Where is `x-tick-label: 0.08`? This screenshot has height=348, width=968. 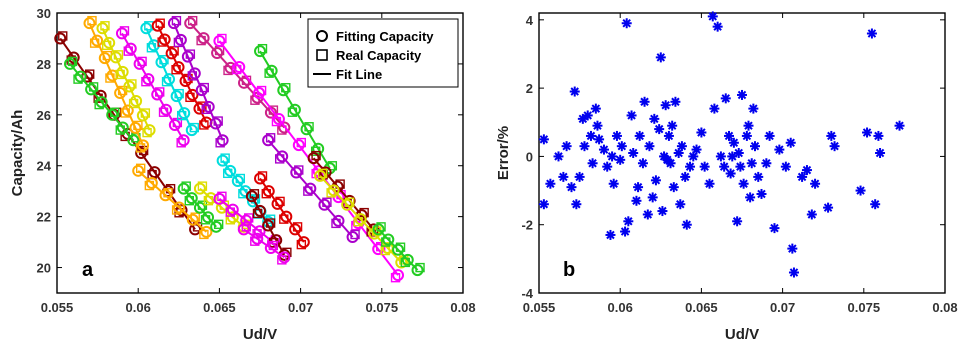
x-tick-label: 0.08 is located at coordinates (944, 307).